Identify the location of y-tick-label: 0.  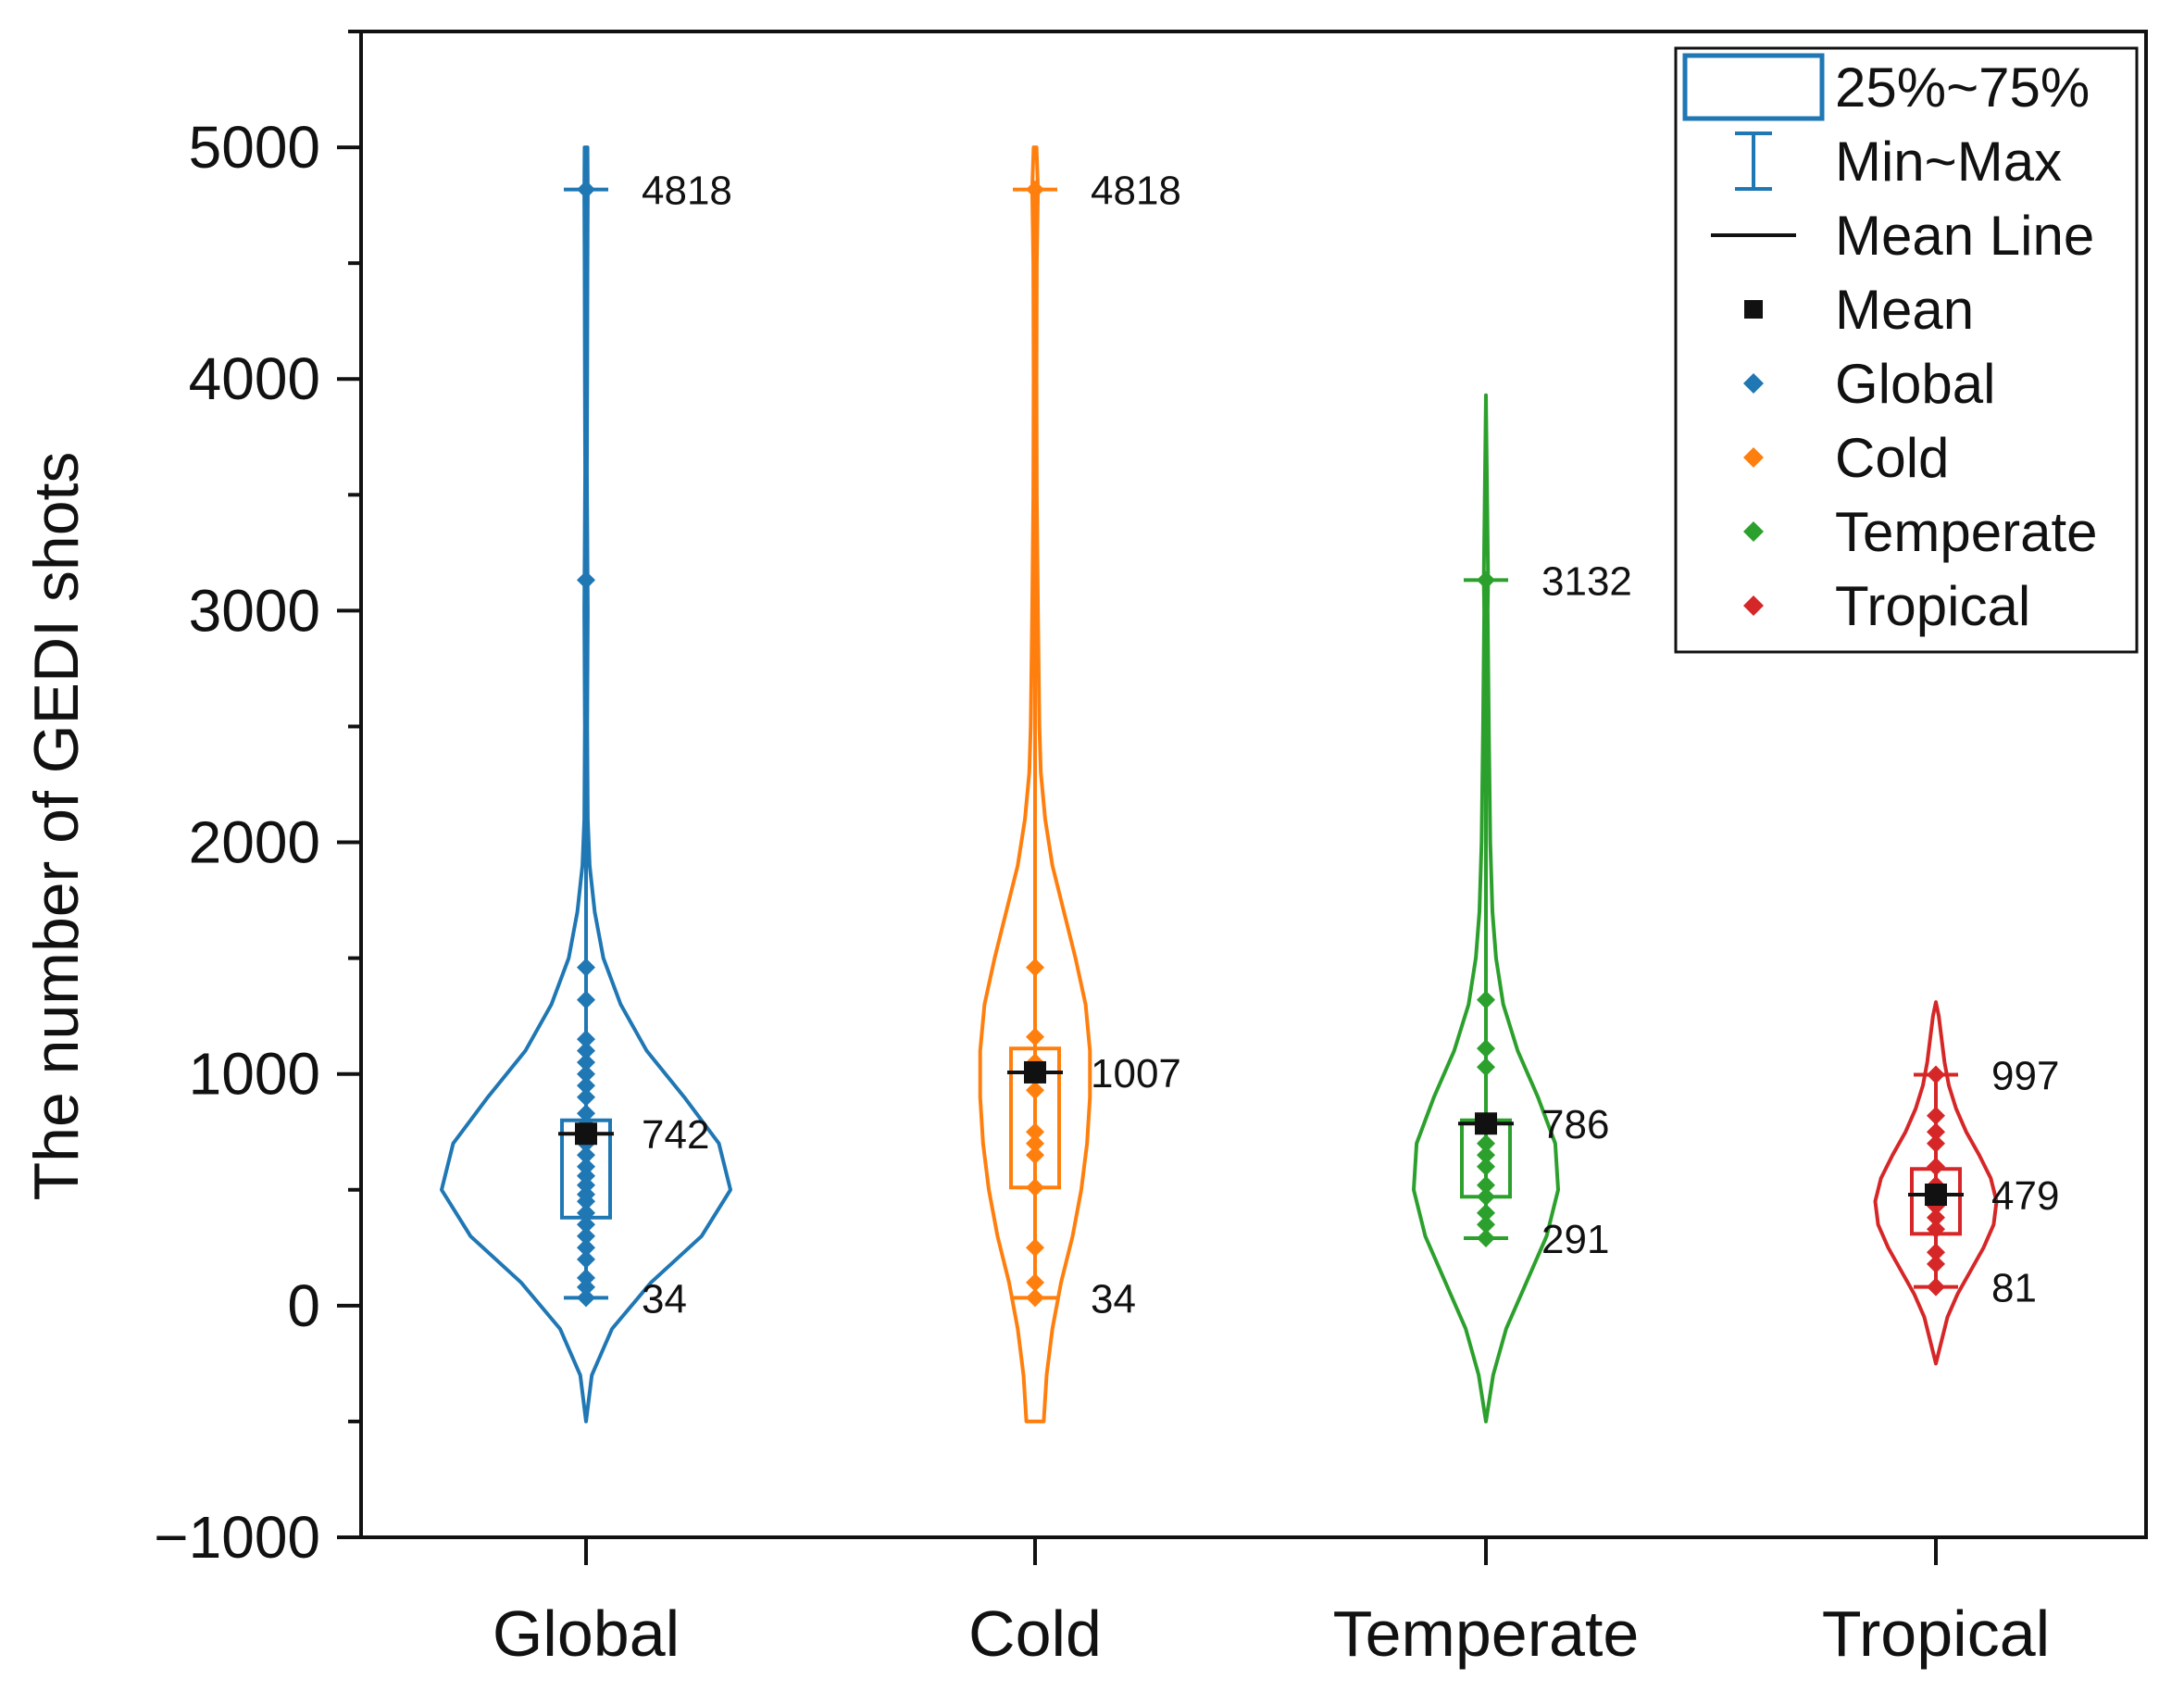
(303, 1306).